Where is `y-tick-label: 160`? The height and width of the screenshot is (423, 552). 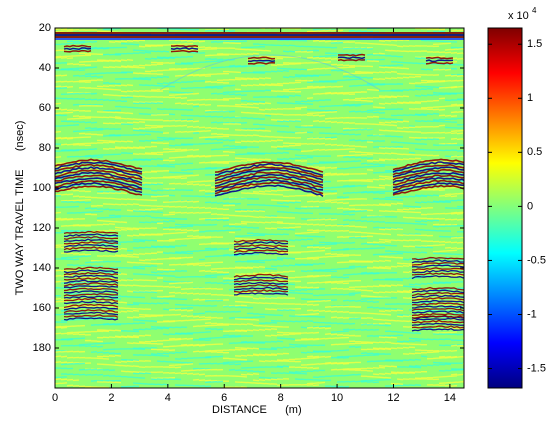 y-tick-label: 160 is located at coordinates (42, 308).